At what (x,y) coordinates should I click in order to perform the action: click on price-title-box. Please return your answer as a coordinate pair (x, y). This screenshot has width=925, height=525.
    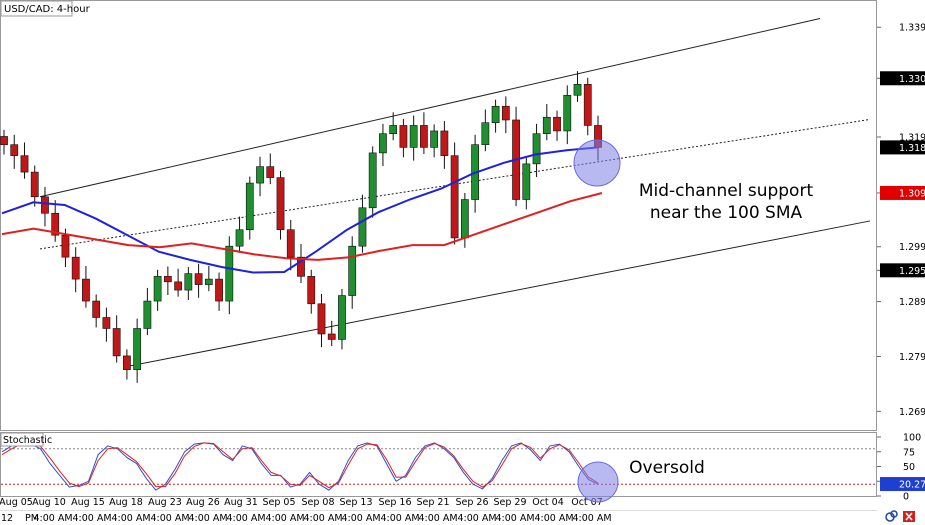
    Looking at the image, I should click on (36, 8).